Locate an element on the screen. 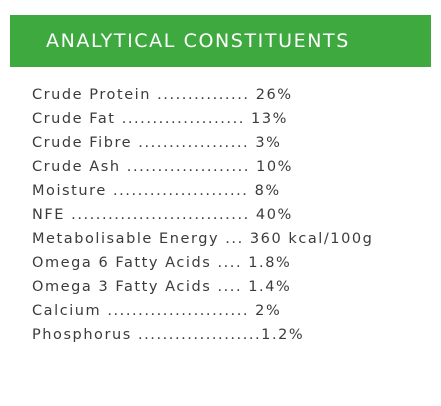 This screenshot has height=406, width=441. constituent-crude-protein: Crude Protein ............... 26% is located at coordinates (162, 95).